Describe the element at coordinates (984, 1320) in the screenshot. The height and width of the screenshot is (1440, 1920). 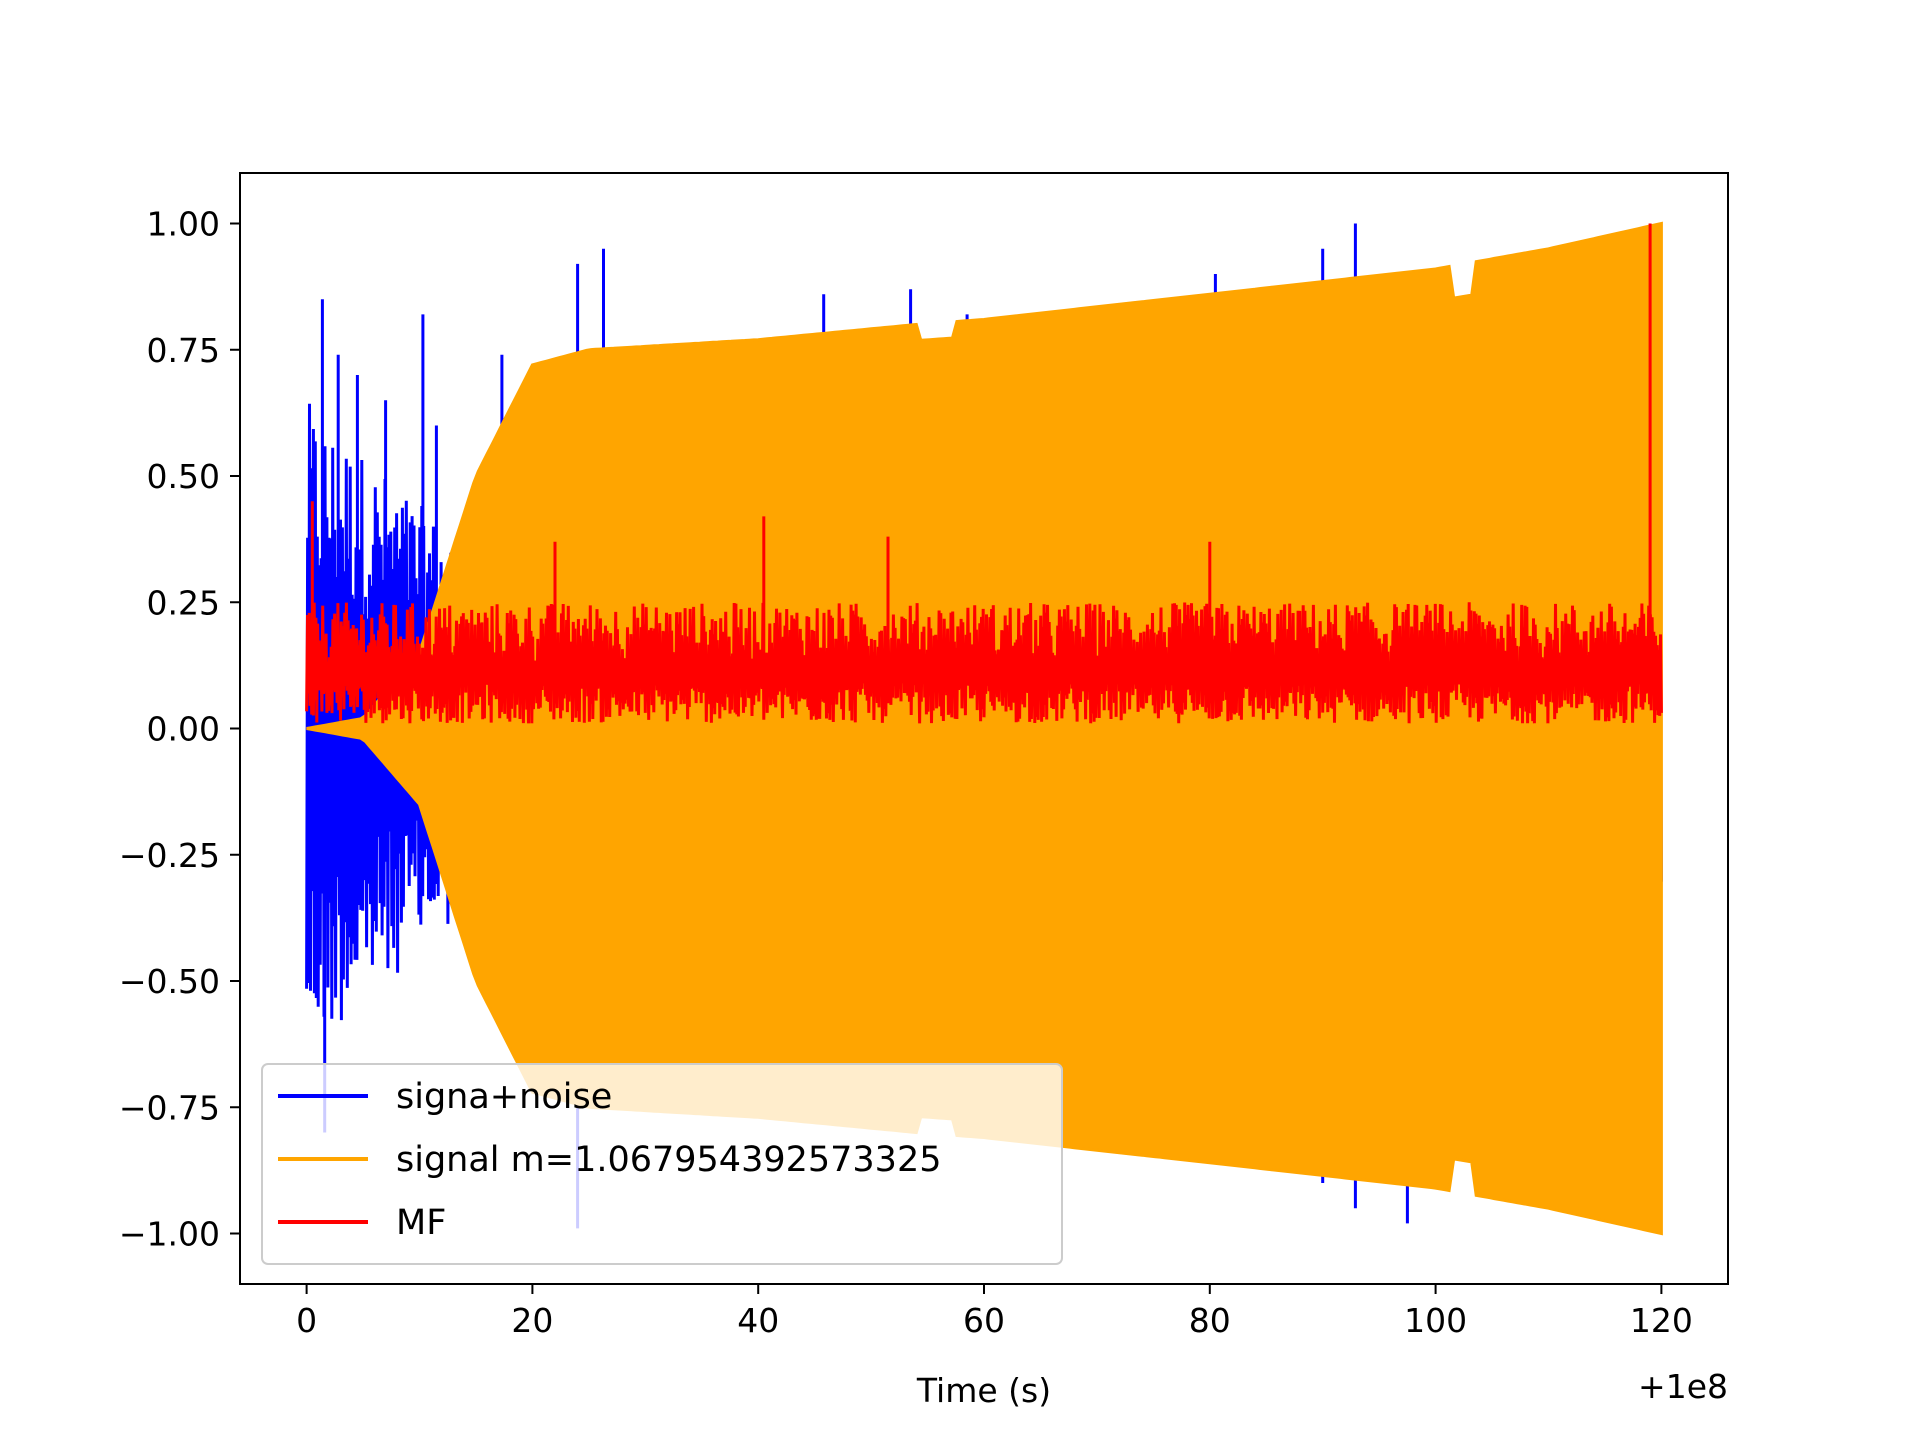
I see `x-tick-label: 60` at that location.